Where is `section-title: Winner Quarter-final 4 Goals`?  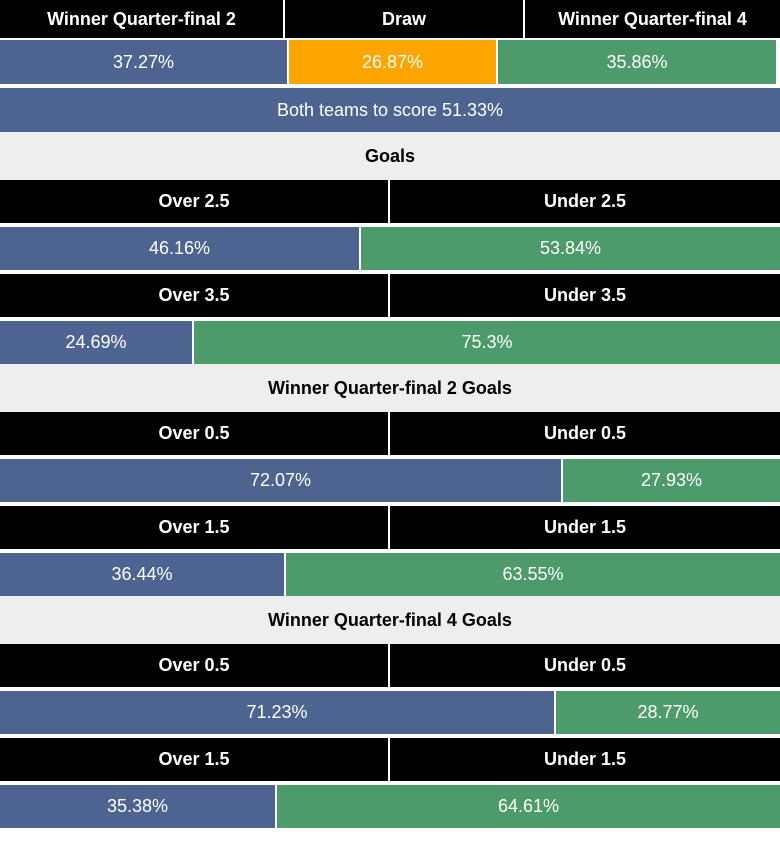
section-title: Winner Quarter-final 4 Goals is located at coordinates (390, 620).